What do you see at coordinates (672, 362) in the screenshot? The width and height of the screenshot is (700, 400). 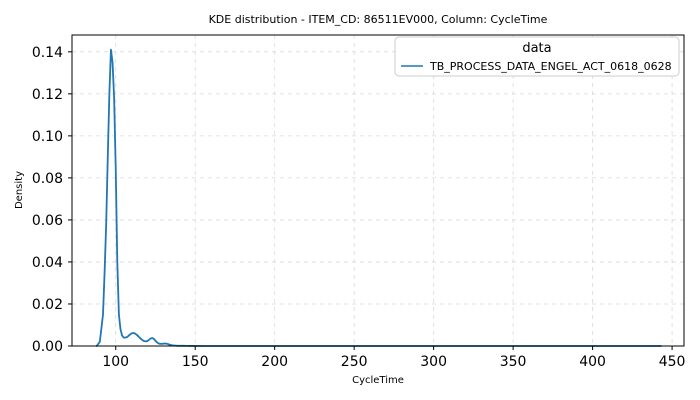 I see `x-tick-label: 450` at bounding box center [672, 362].